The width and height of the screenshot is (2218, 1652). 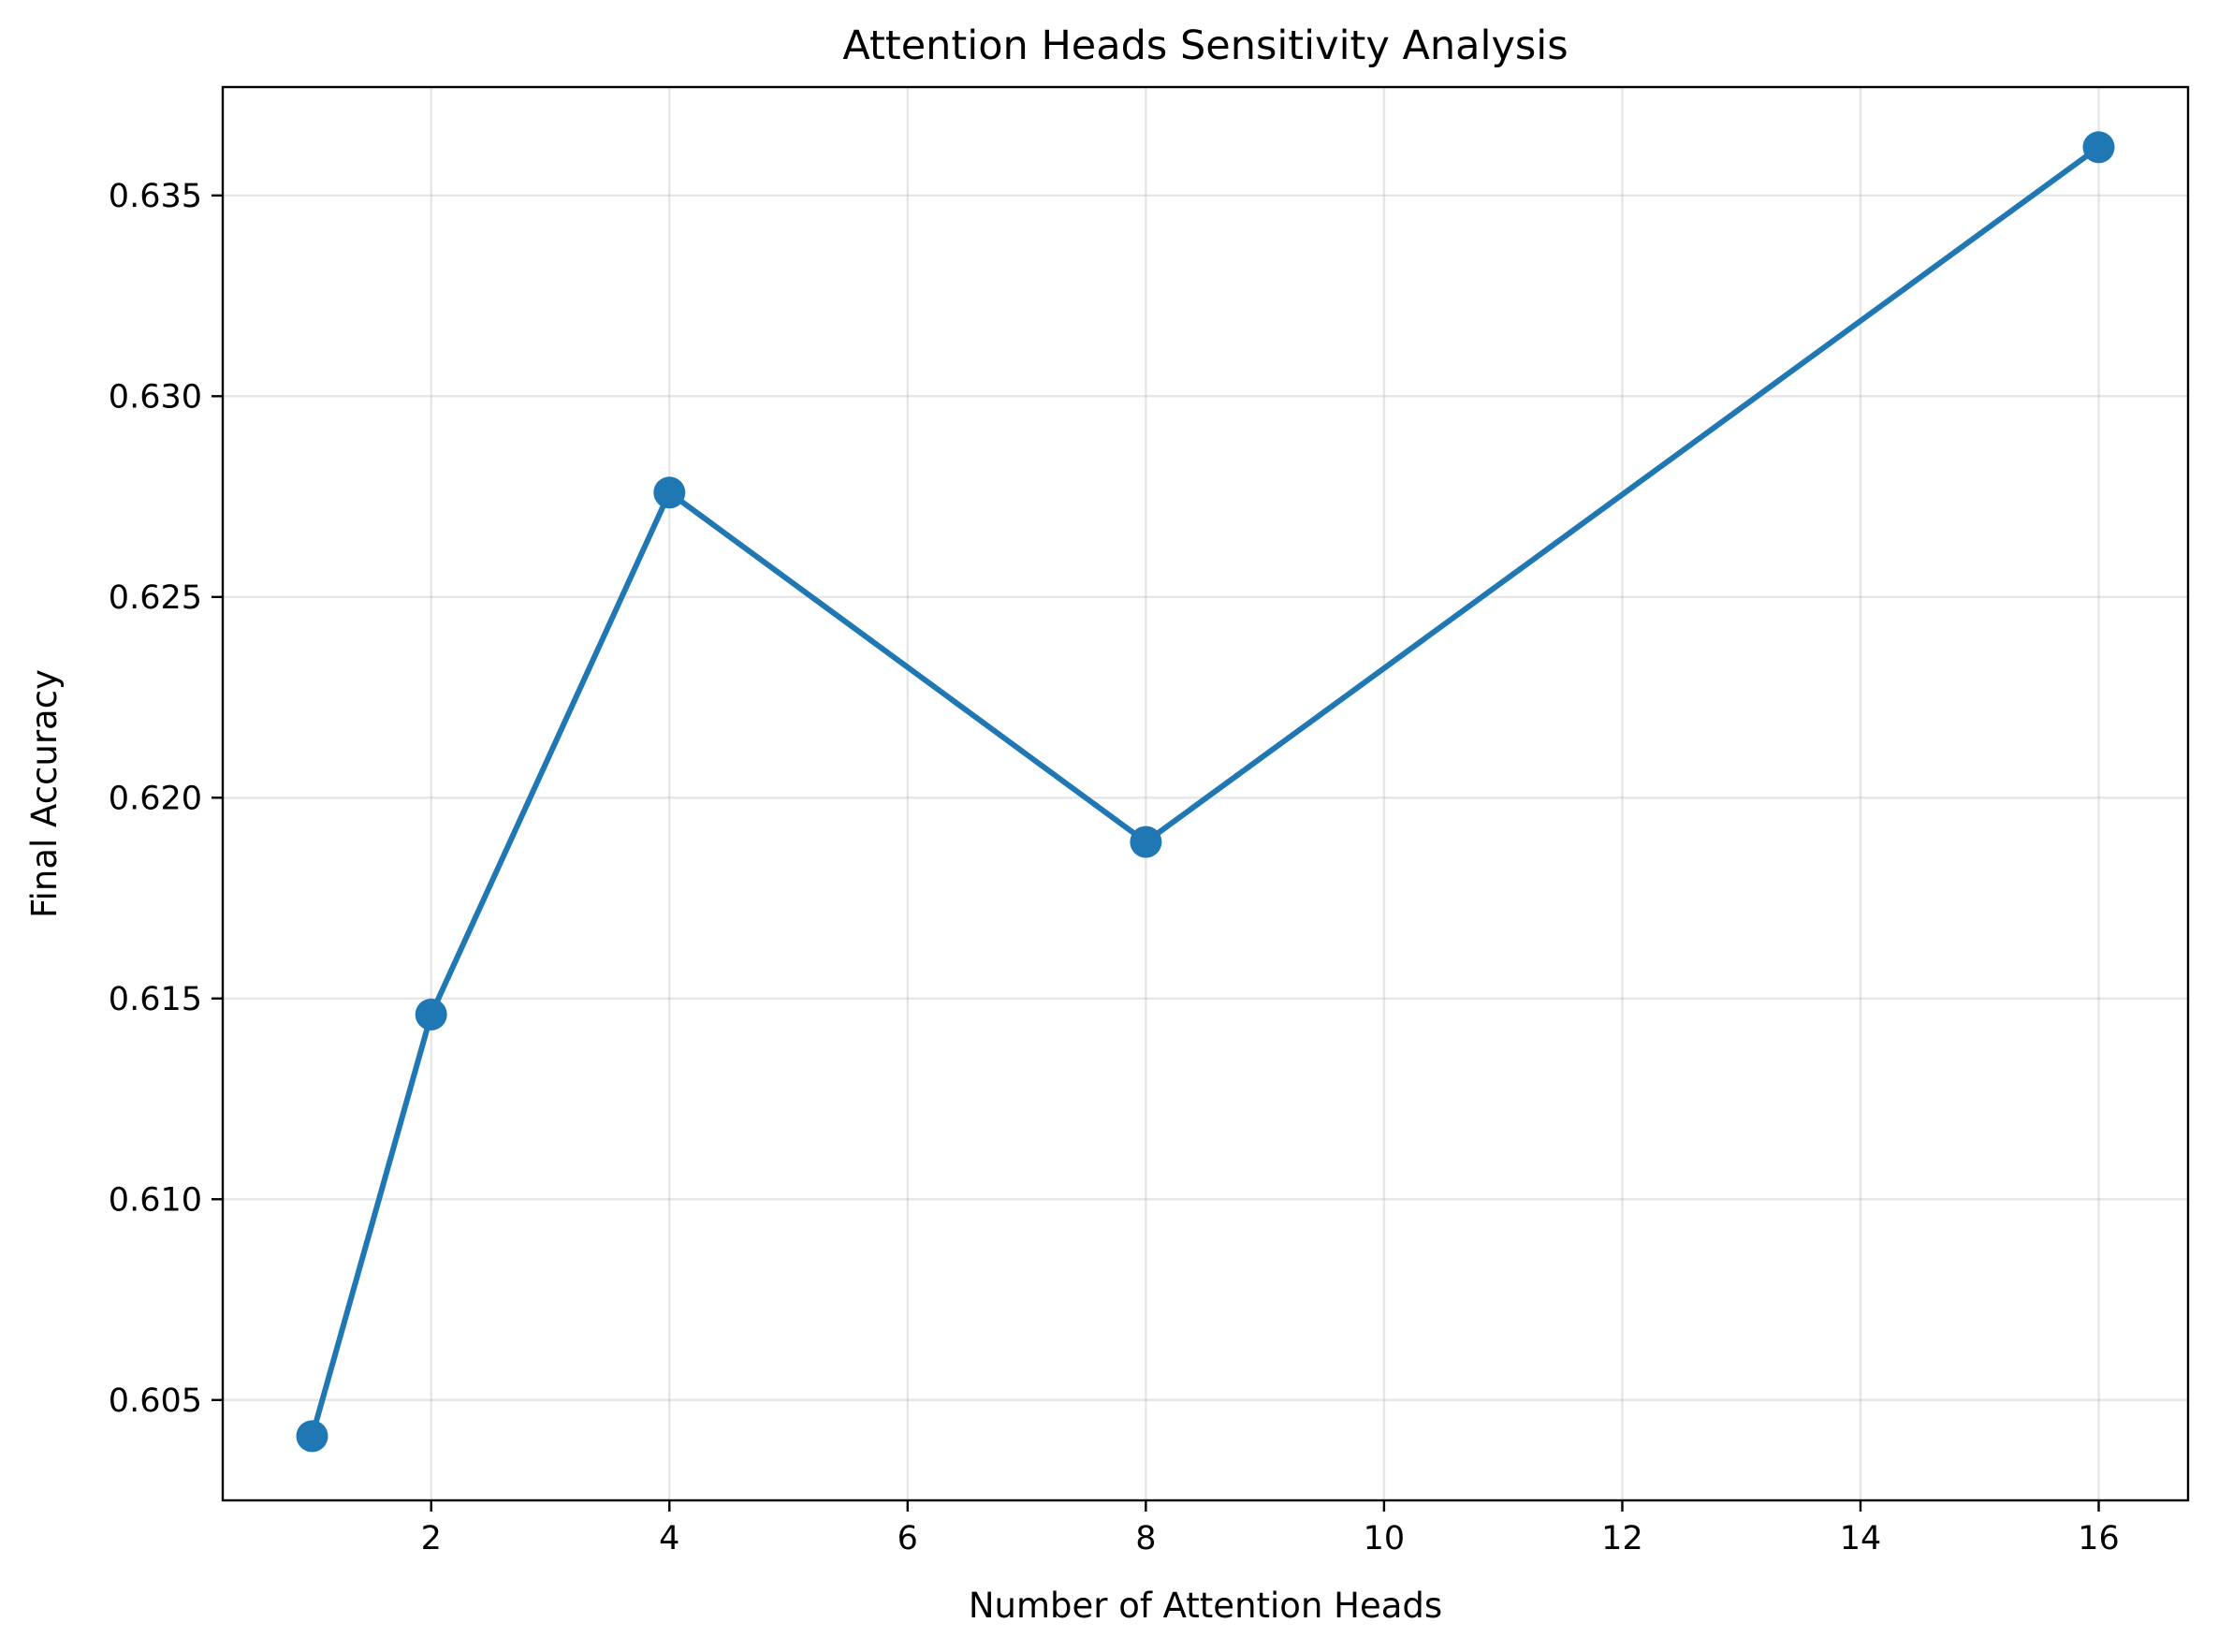 I want to click on x-tick-label: 4, so click(x=669, y=1539).